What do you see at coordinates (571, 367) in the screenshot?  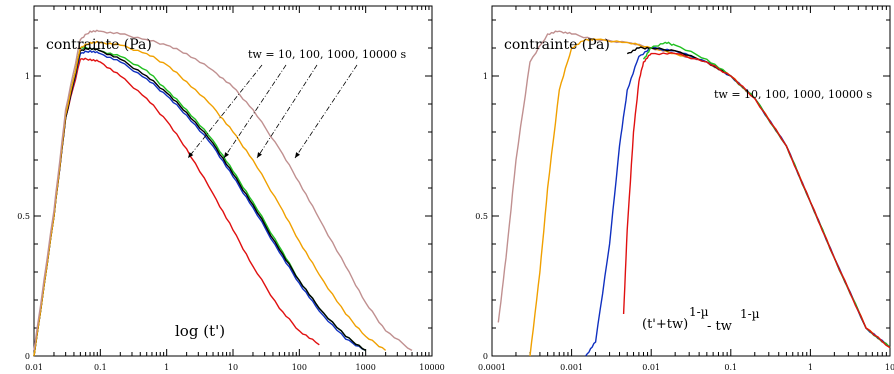 I see `x-tick-label: 0.001` at bounding box center [571, 367].